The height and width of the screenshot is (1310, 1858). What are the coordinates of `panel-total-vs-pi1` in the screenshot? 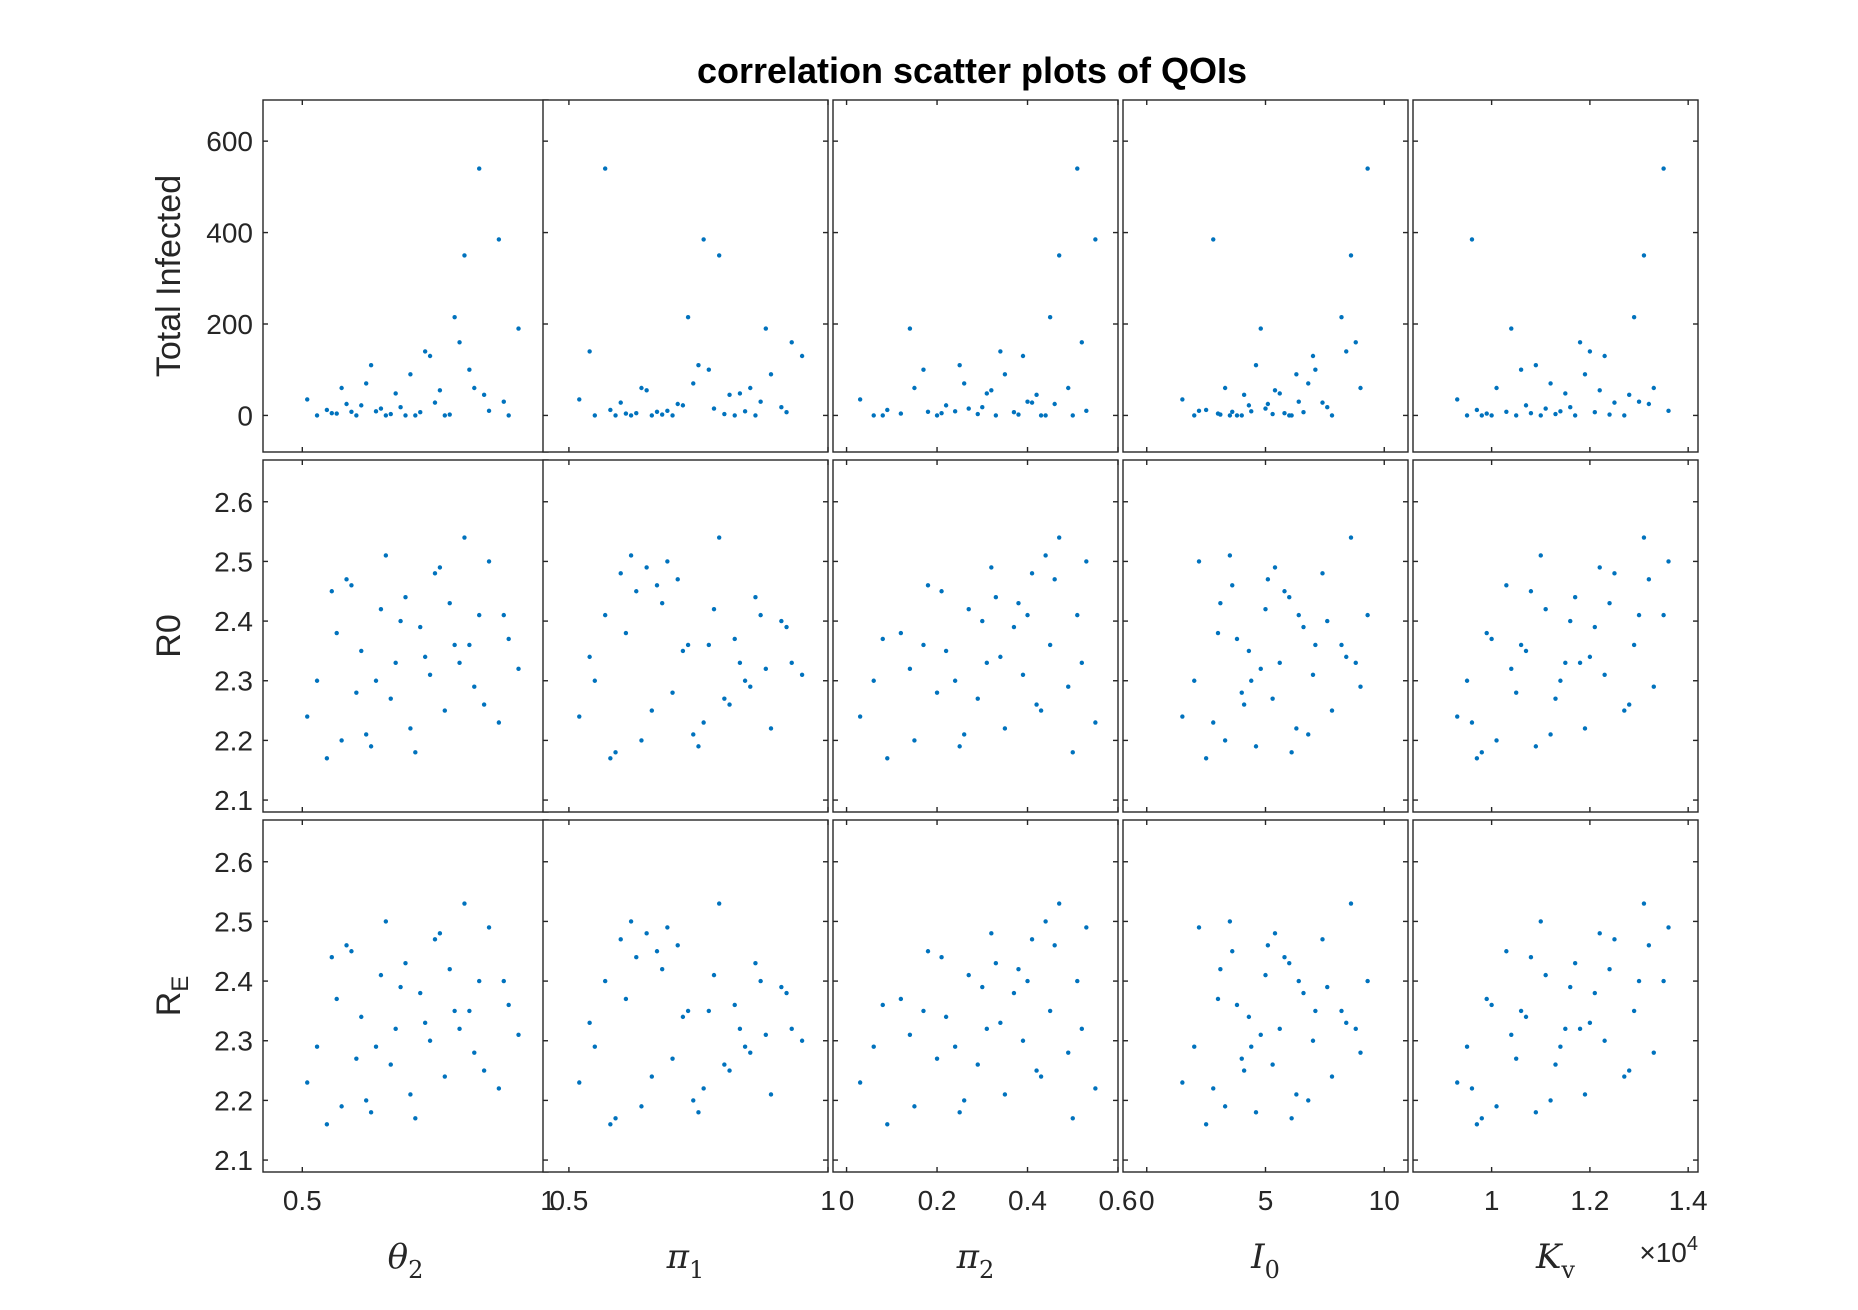 It's located at (685, 276).